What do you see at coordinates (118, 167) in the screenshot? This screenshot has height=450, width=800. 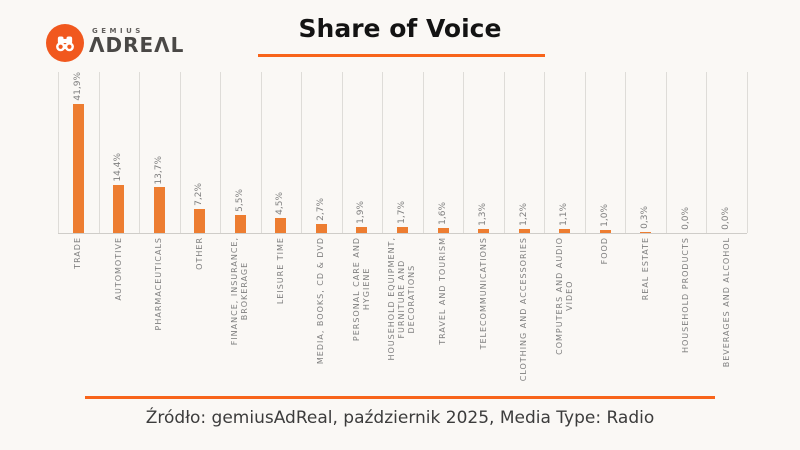 I see `bar-value-label: 14,4%` at bounding box center [118, 167].